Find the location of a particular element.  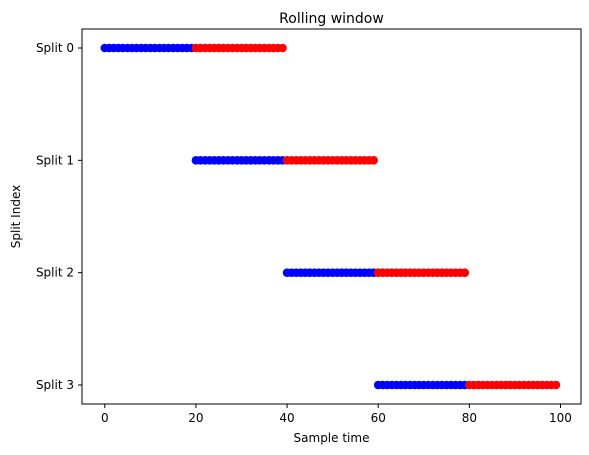

x-axis-ticks: 0 20 40 60 80 100 is located at coordinates (336, 414).